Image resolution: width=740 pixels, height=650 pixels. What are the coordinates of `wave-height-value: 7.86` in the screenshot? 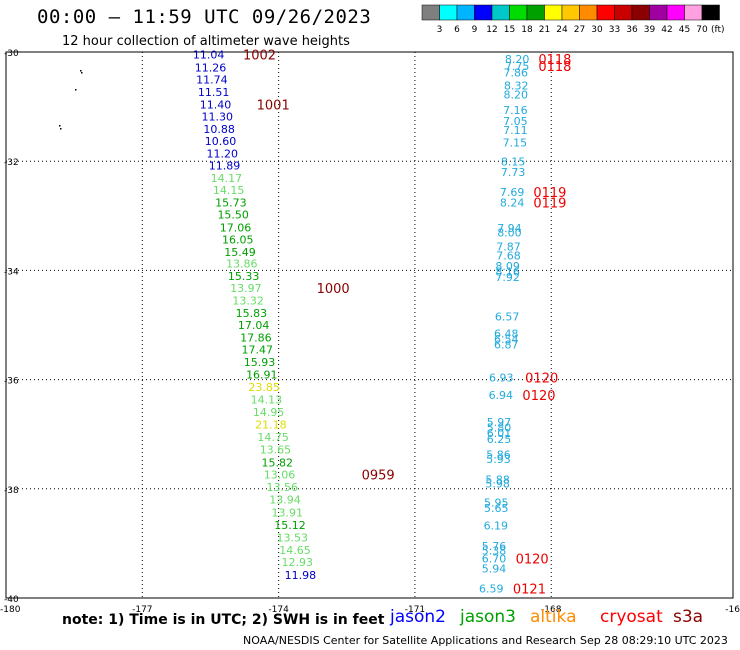 It's located at (516, 73).